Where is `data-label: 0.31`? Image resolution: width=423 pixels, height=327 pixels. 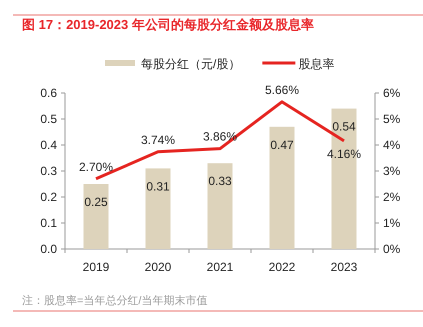
data-label: 0.31 is located at coordinates (158, 186).